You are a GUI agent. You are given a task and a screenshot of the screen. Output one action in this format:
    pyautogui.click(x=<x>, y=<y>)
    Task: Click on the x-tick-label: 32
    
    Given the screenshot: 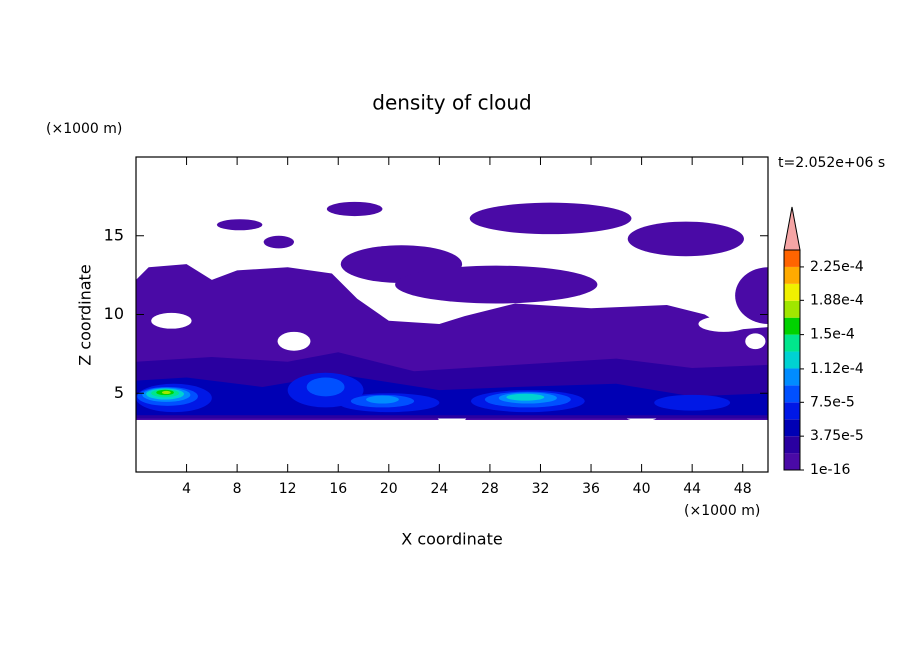 What is the action you would take?
    pyautogui.click(x=541, y=489)
    